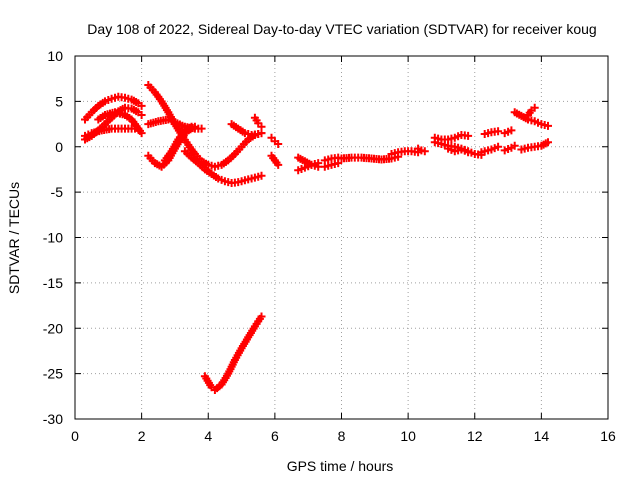  I want to click on x-tick-label: 2, so click(142, 436).